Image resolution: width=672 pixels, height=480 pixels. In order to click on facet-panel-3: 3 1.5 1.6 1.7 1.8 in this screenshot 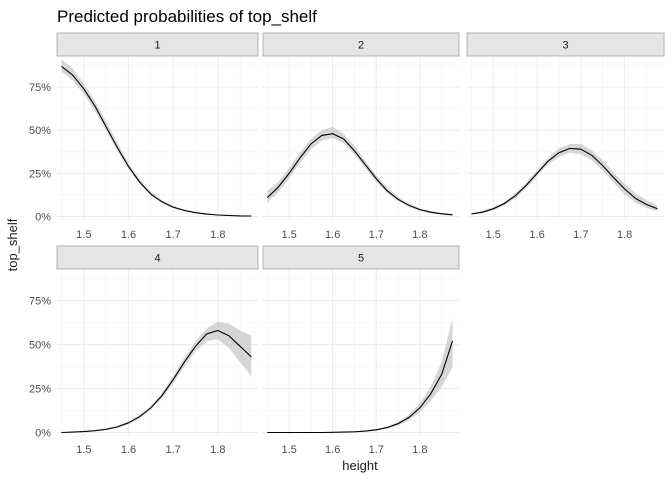, I will do `click(565, 136)`.